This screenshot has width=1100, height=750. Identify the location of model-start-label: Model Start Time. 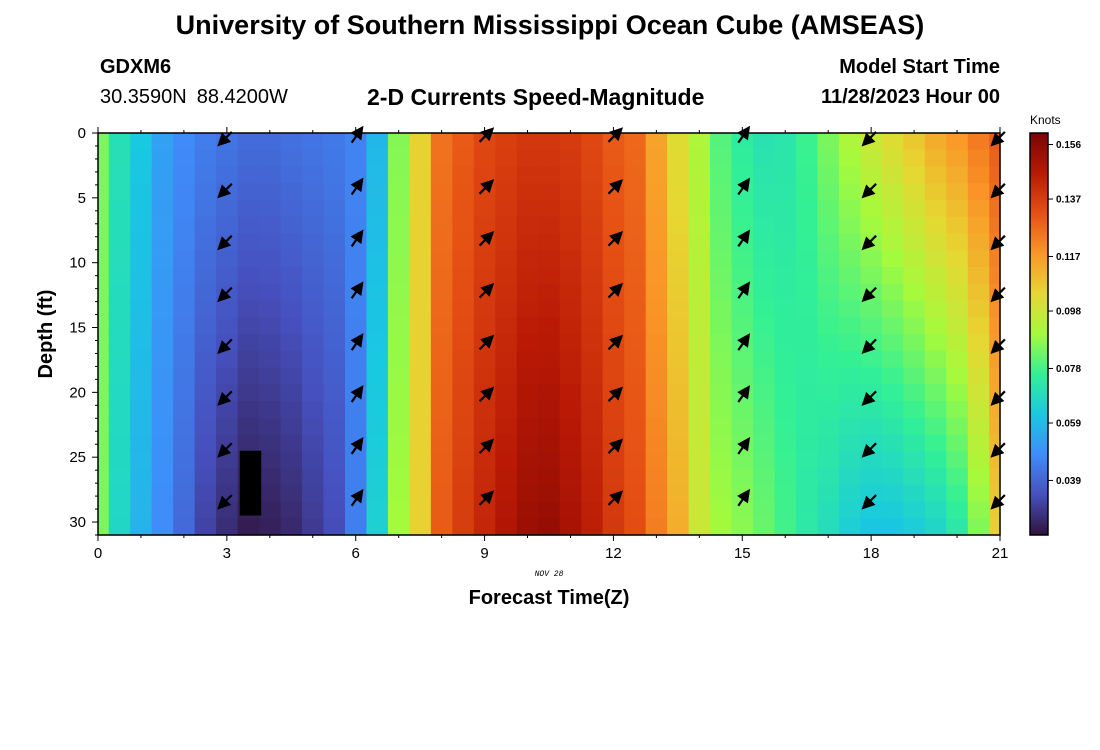
(919, 67).